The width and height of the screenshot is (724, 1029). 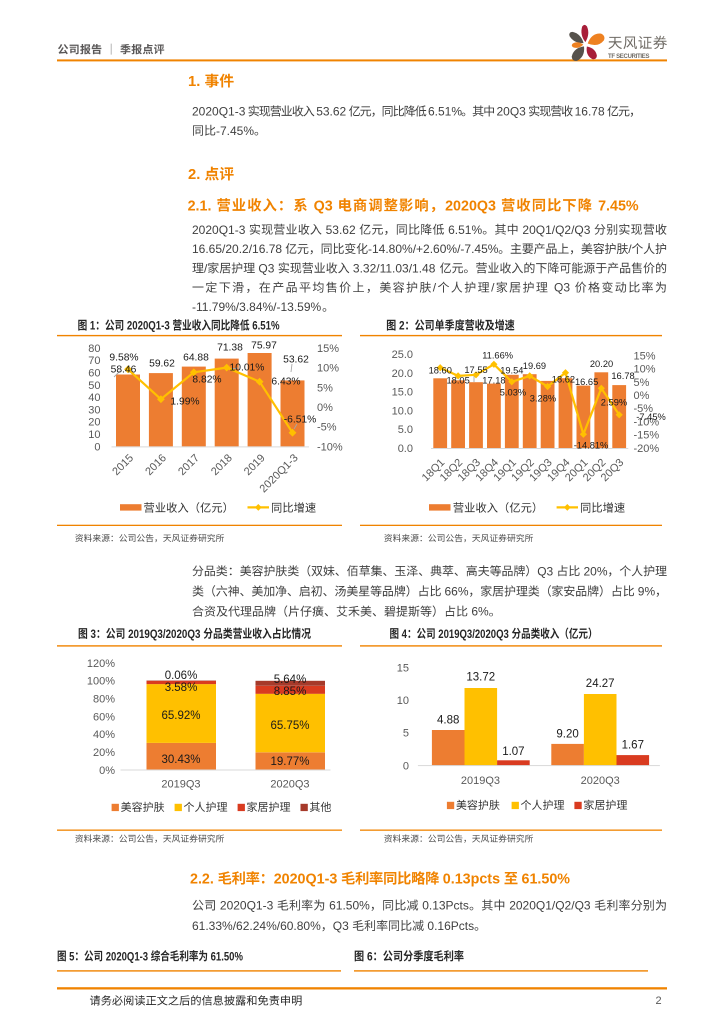 What do you see at coordinates (513, 392) in the screenshot?
I see `svg-text: 5.03%` at bounding box center [513, 392].